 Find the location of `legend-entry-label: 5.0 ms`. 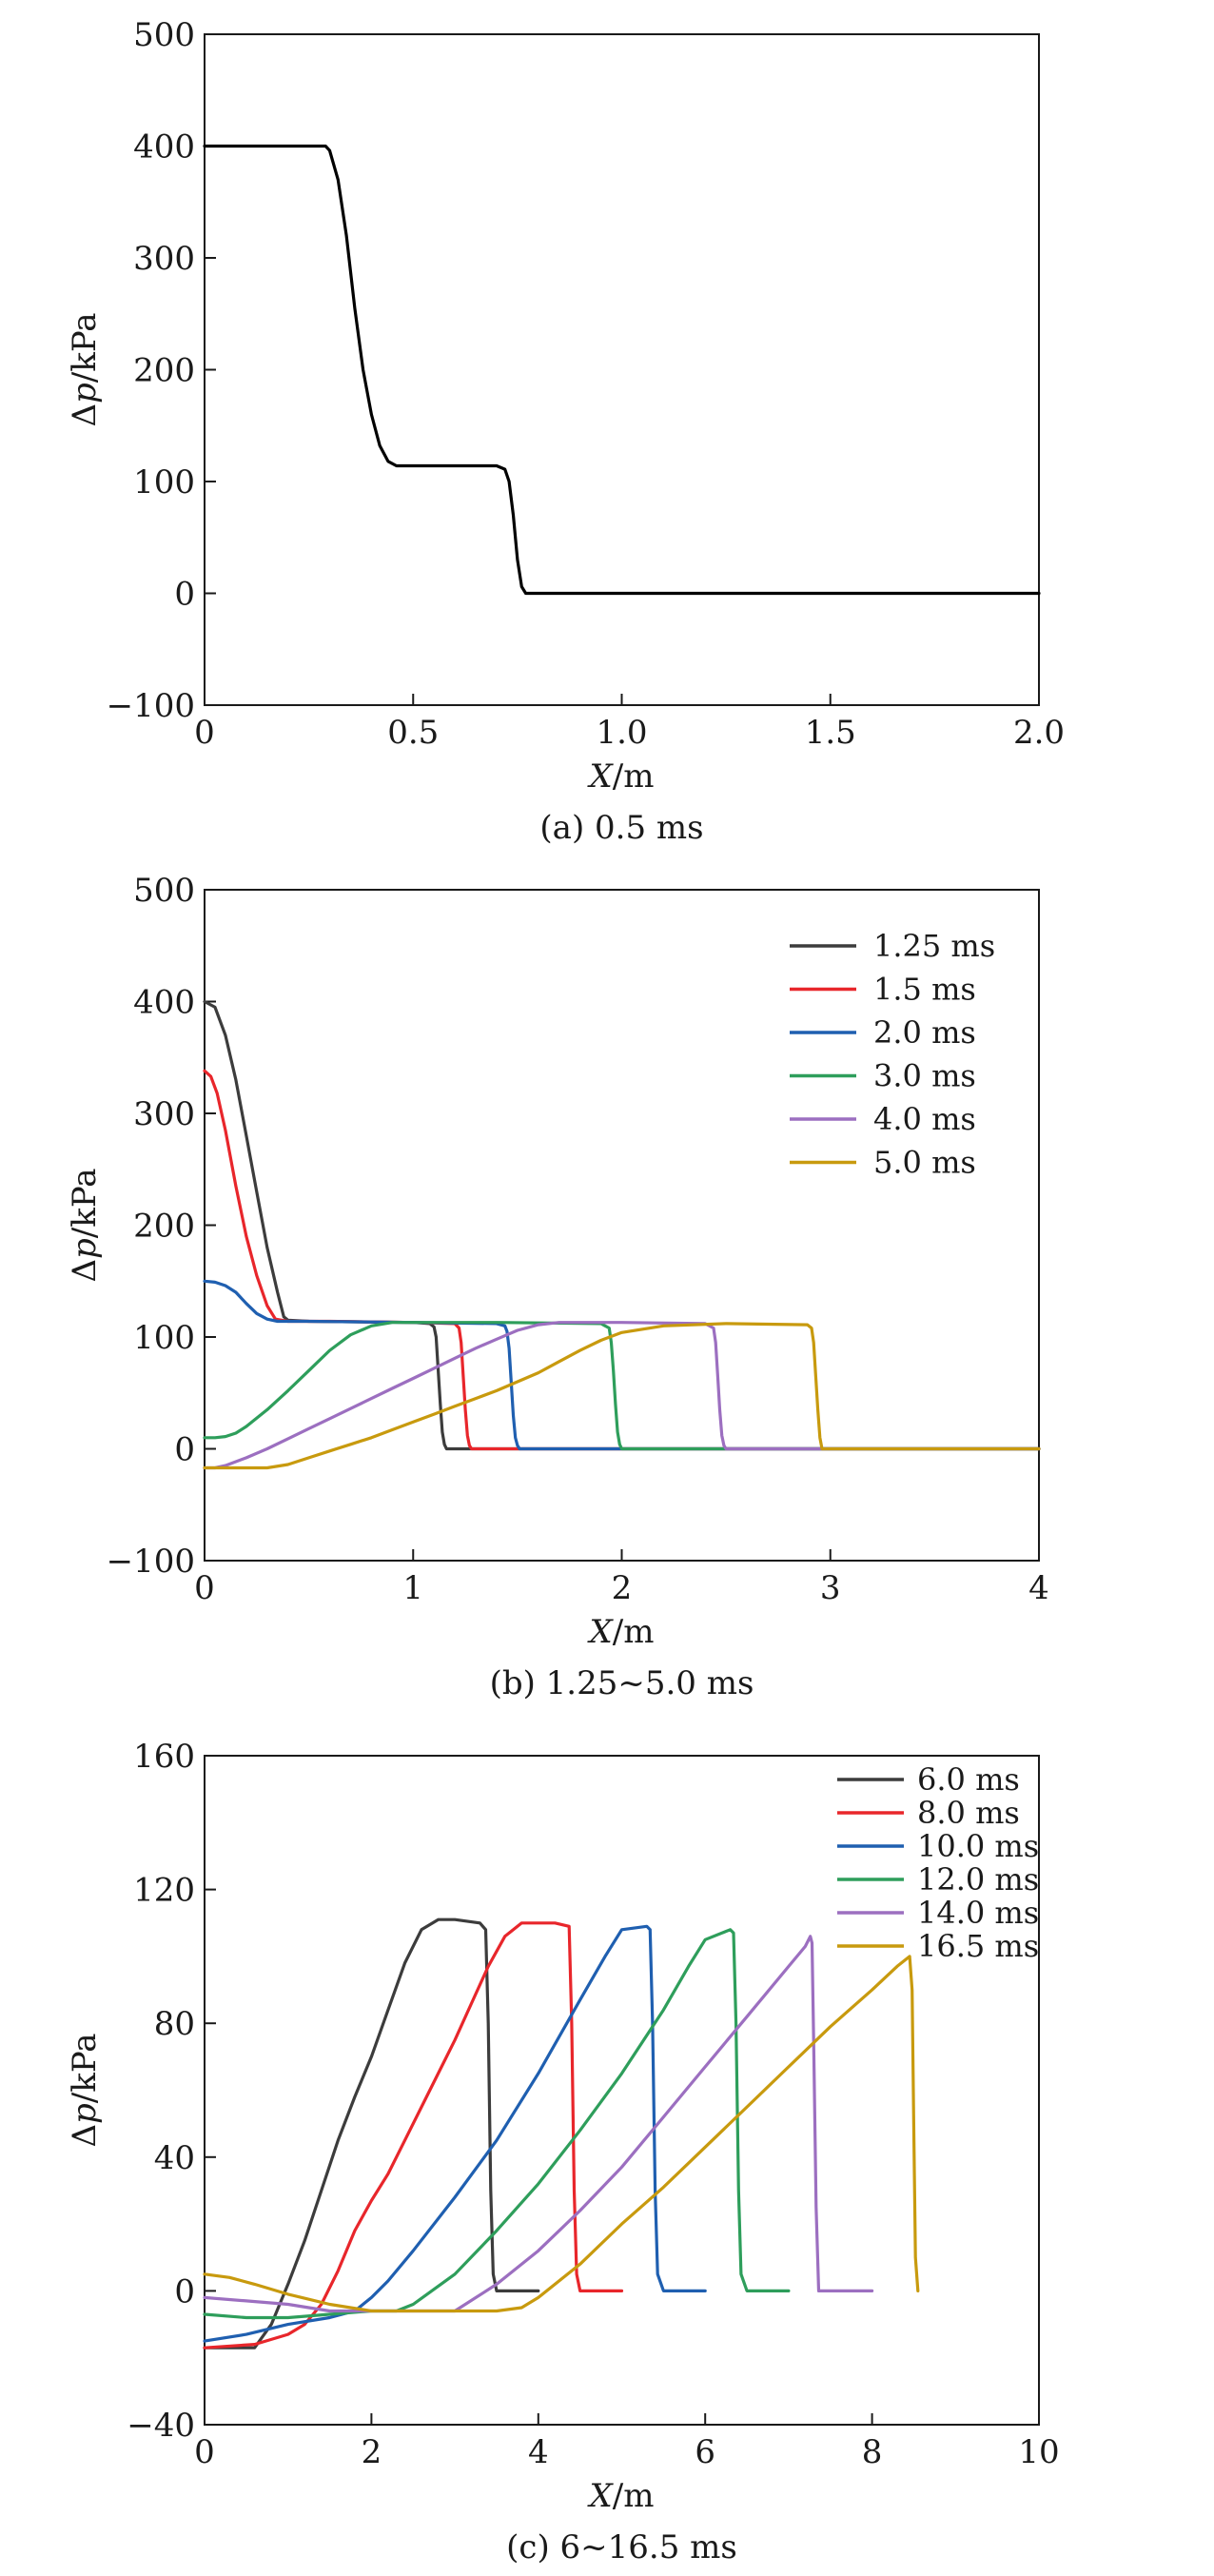

legend-entry-label: 5.0 ms is located at coordinates (924, 1163).